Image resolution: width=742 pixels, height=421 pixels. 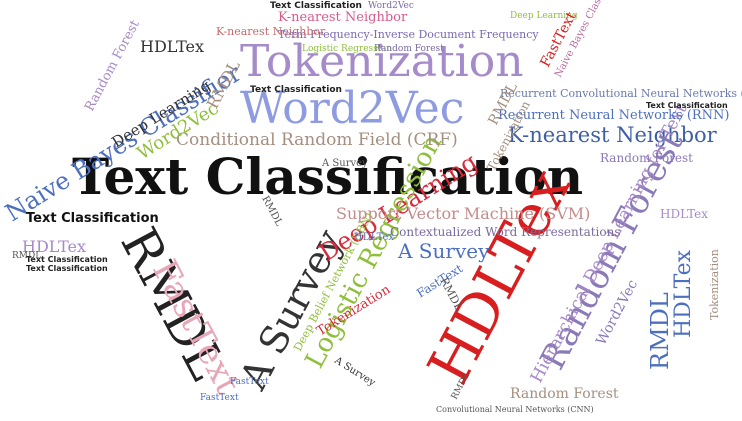 What do you see at coordinates (463, 213) in the screenshot?
I see `word-svm: Support Vector Machine (SVM)` at bounding box center [463, 213].